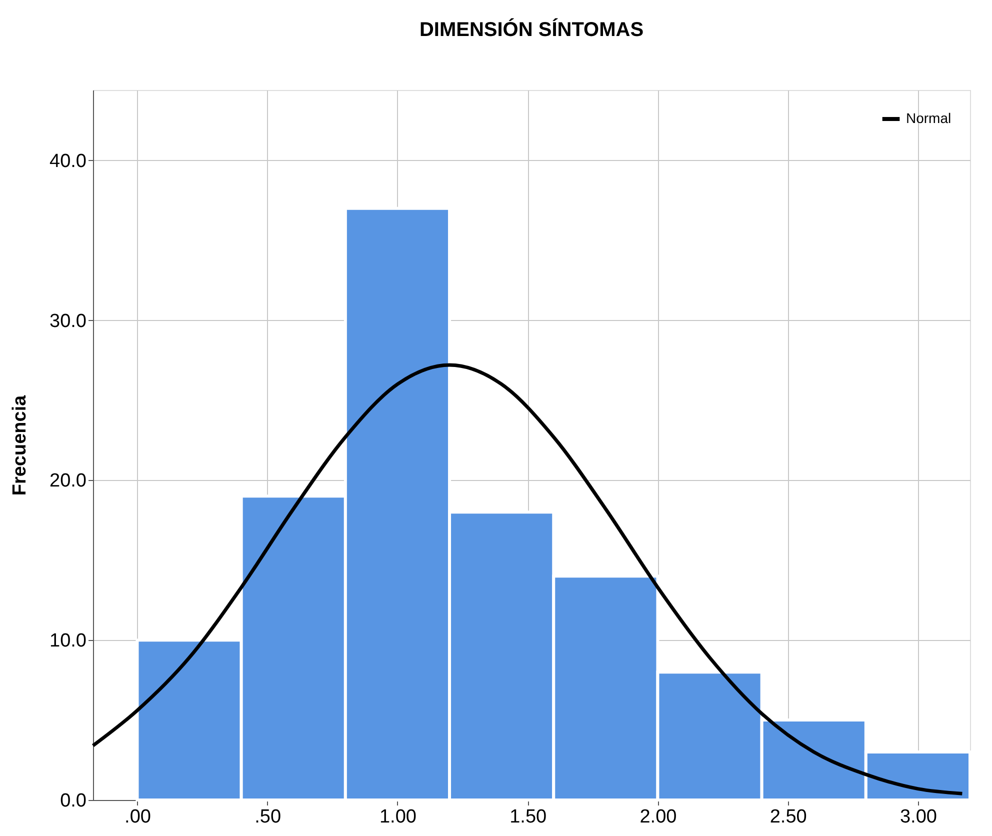 The height and width of the screenshot is (836, 992). I want to click on x-tick-label: 1.00, so click(397, 817).